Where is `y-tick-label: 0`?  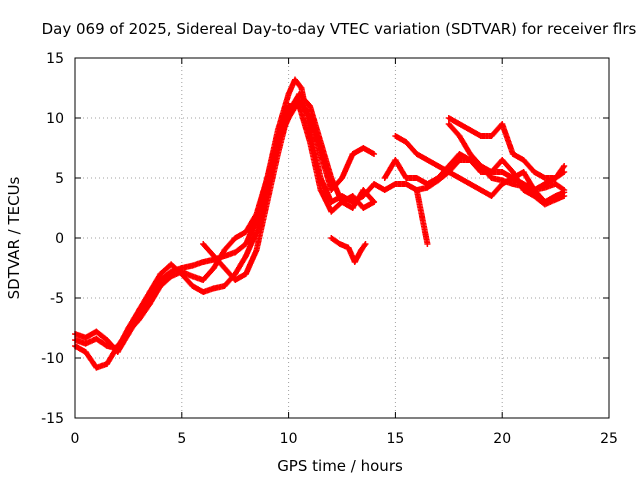 y-tick-label: 0 is located at coordinates (59, 239).